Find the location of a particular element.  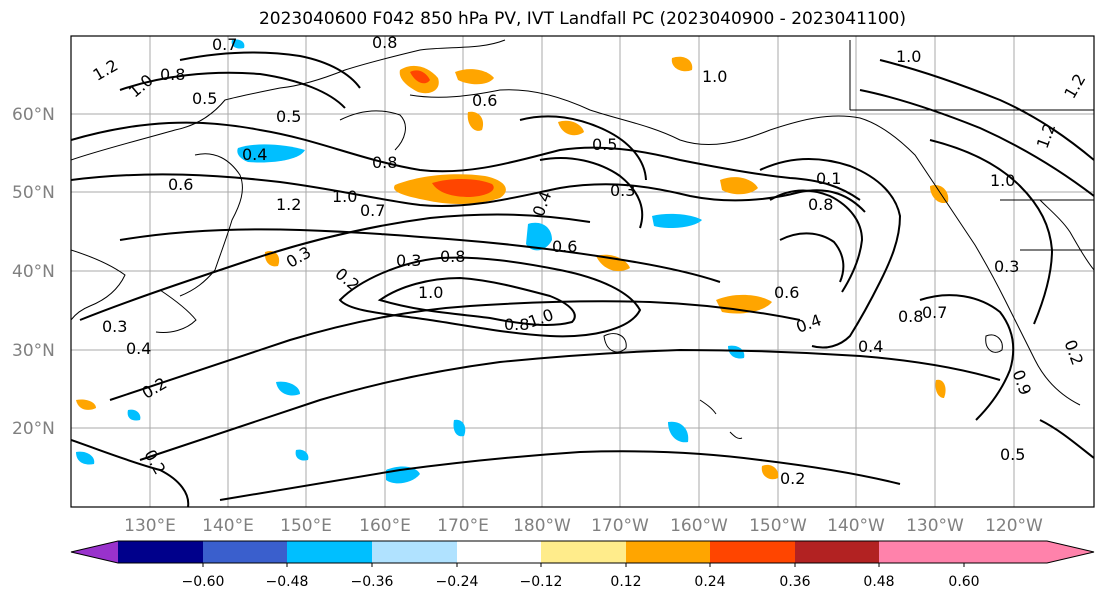

colorbar-tick: −0.12 is located at coordinates (541, 582).